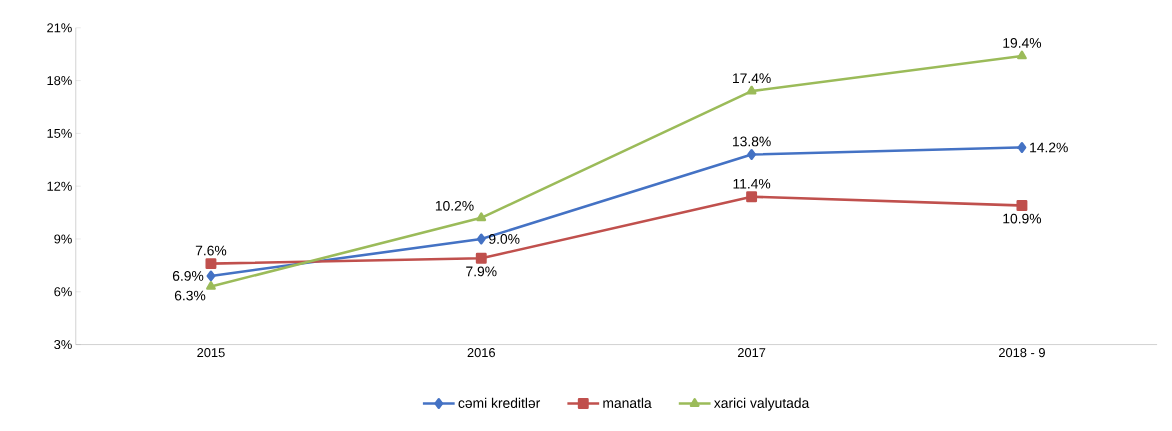  I want to click on y-tick-label: 3%, so click(63, 345).